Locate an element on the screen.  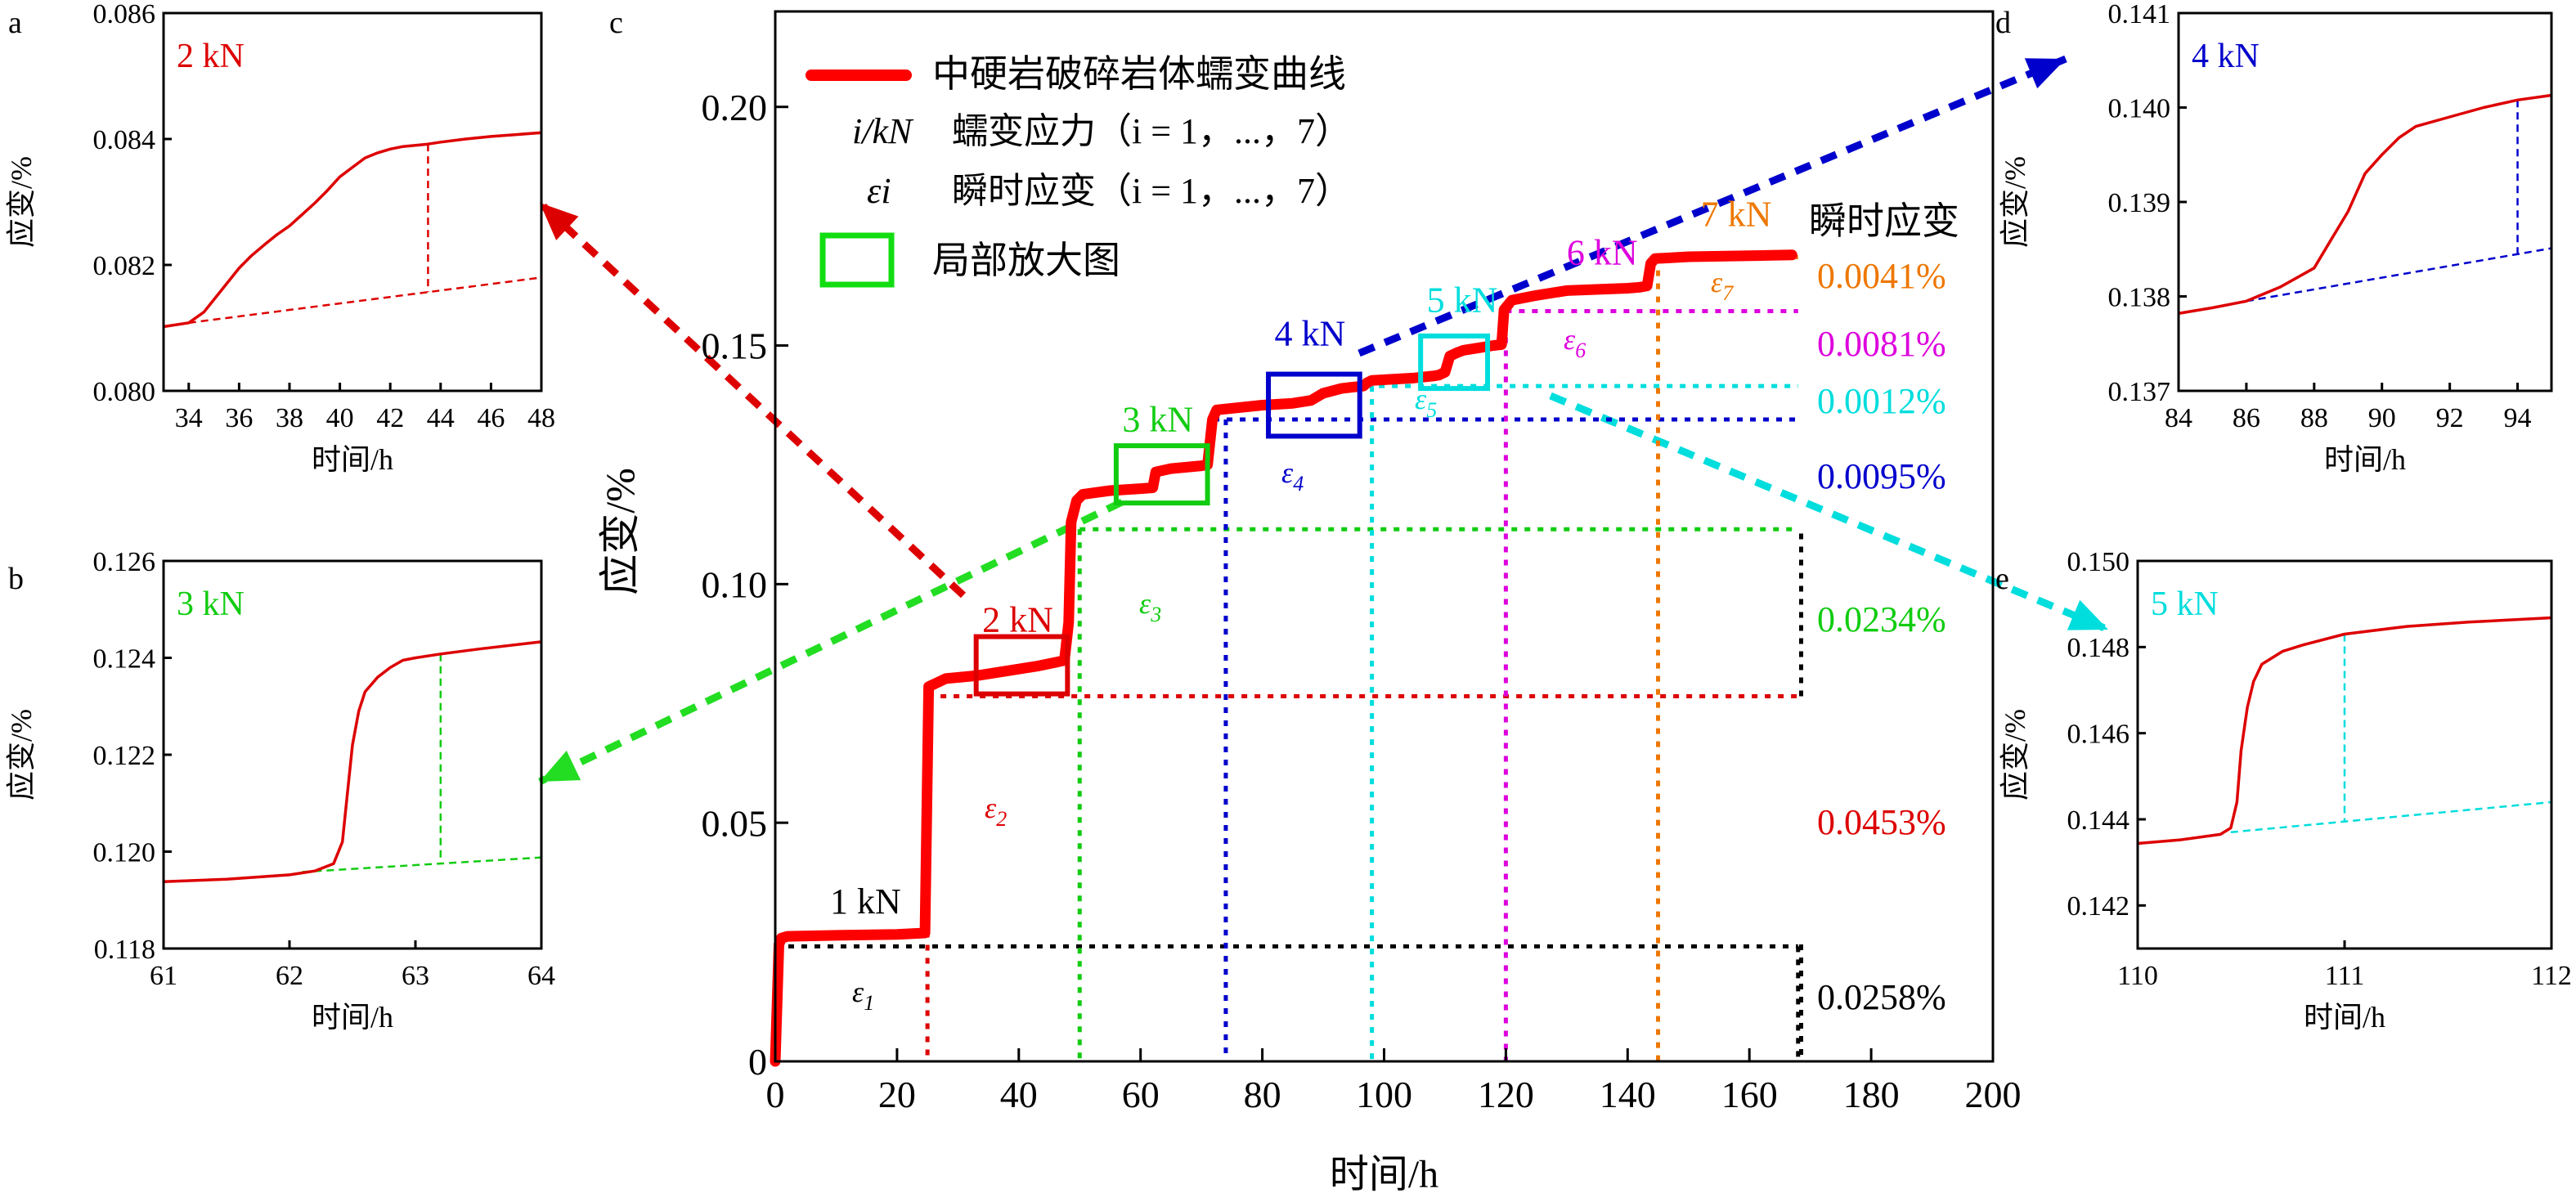
x-tick-label: 80 is located at coordinates (1263, 1094).